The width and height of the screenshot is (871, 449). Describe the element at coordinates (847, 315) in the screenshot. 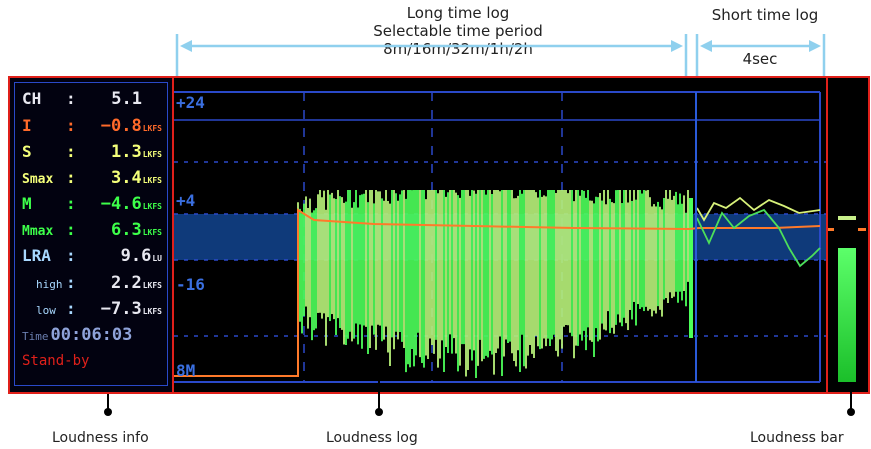

I see `loudness-bar-fill` at that location.